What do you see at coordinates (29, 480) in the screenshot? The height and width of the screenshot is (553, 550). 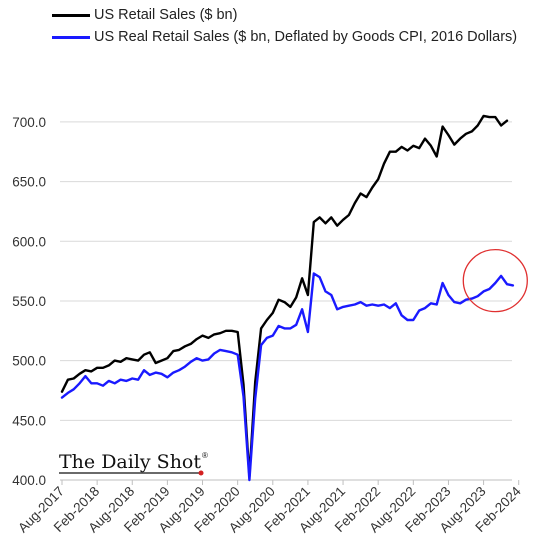 I see `y-tick-label: 400.0` at bounding box center [29, 480].